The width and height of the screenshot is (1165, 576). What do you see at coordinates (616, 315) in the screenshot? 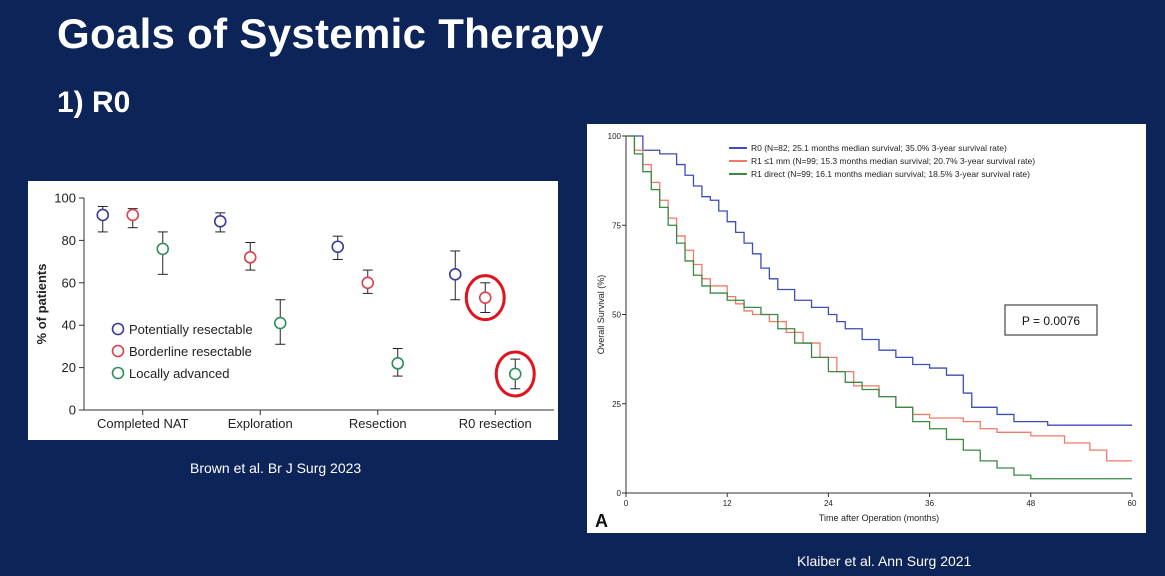
I see `y-tick-label-2: 50` at bounding box center [616, 315].